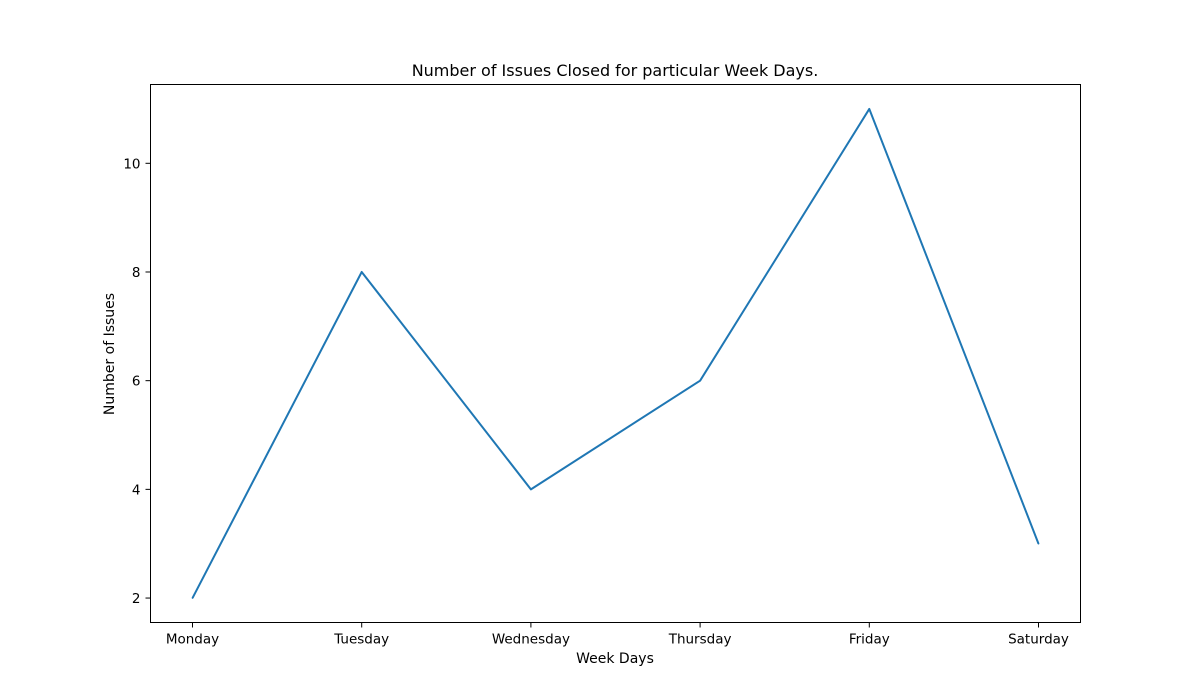  I want to click on y-tick-label: 6, so click(136, 382).